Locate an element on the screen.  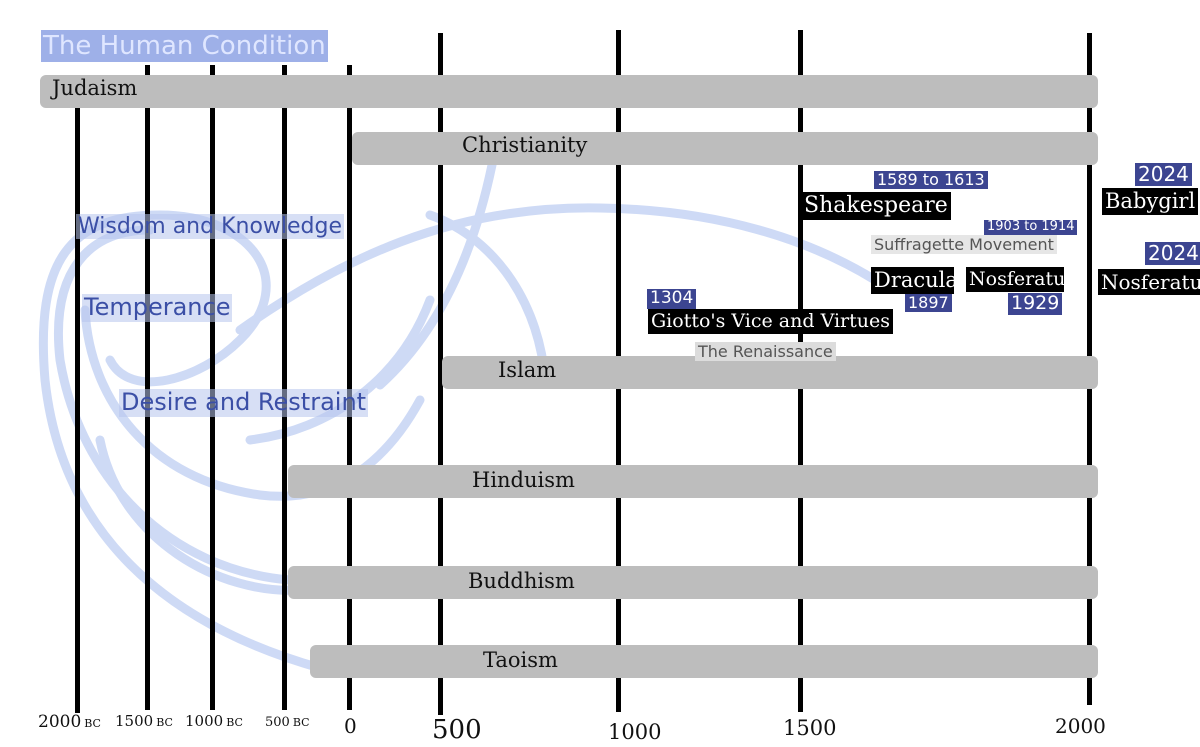
band-label-buddhism: Buddhism is located at coordinates (521, 581).